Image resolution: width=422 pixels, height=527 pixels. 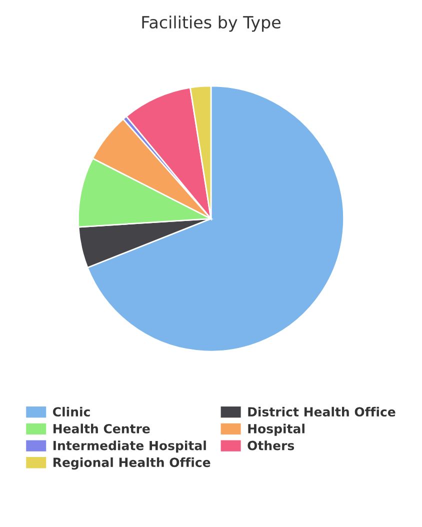 What do you see at coordinates (102, 429) in the screenshot?
I see `legend-label: Health Centre` at bounding box center [102, 429].